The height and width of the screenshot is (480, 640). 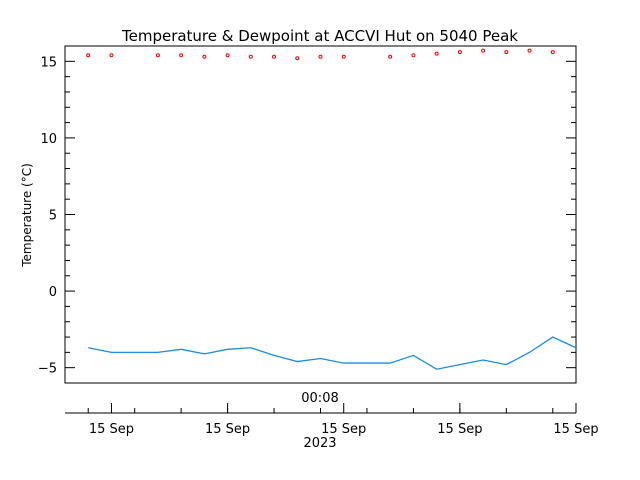 What do you see at coordinates (27, 215) in the screenshot?
I see `y-axis-label: Temperature (°C)` at bounding box center [27, 215].